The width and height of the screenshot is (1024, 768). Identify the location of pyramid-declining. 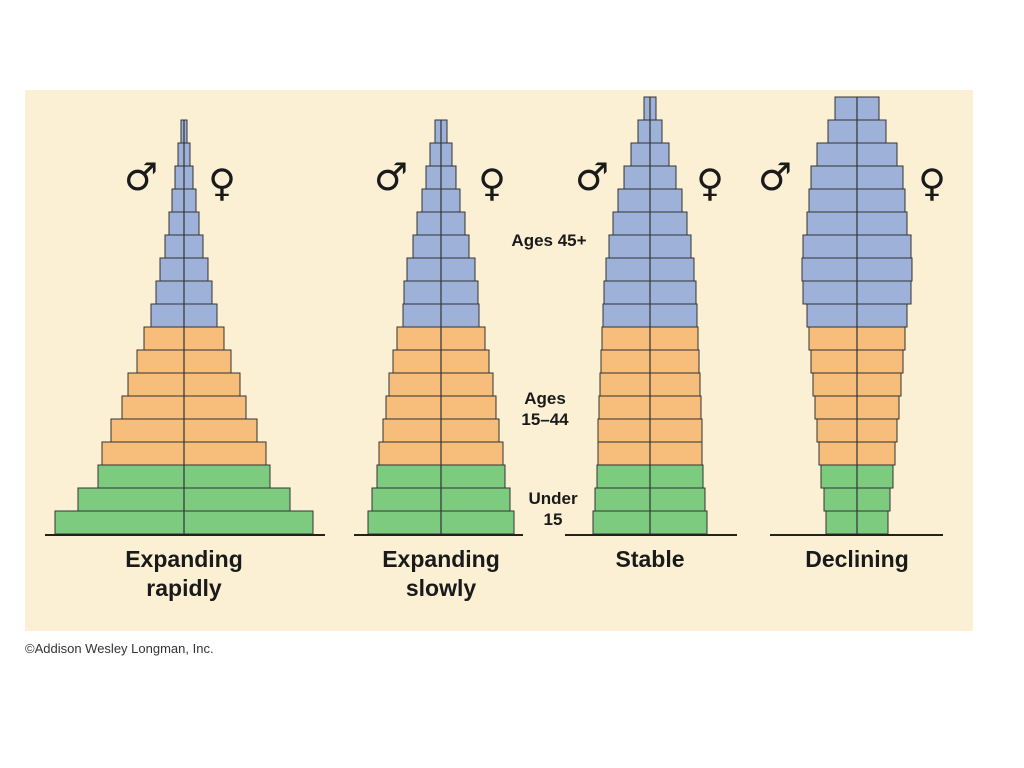
(856, 316).